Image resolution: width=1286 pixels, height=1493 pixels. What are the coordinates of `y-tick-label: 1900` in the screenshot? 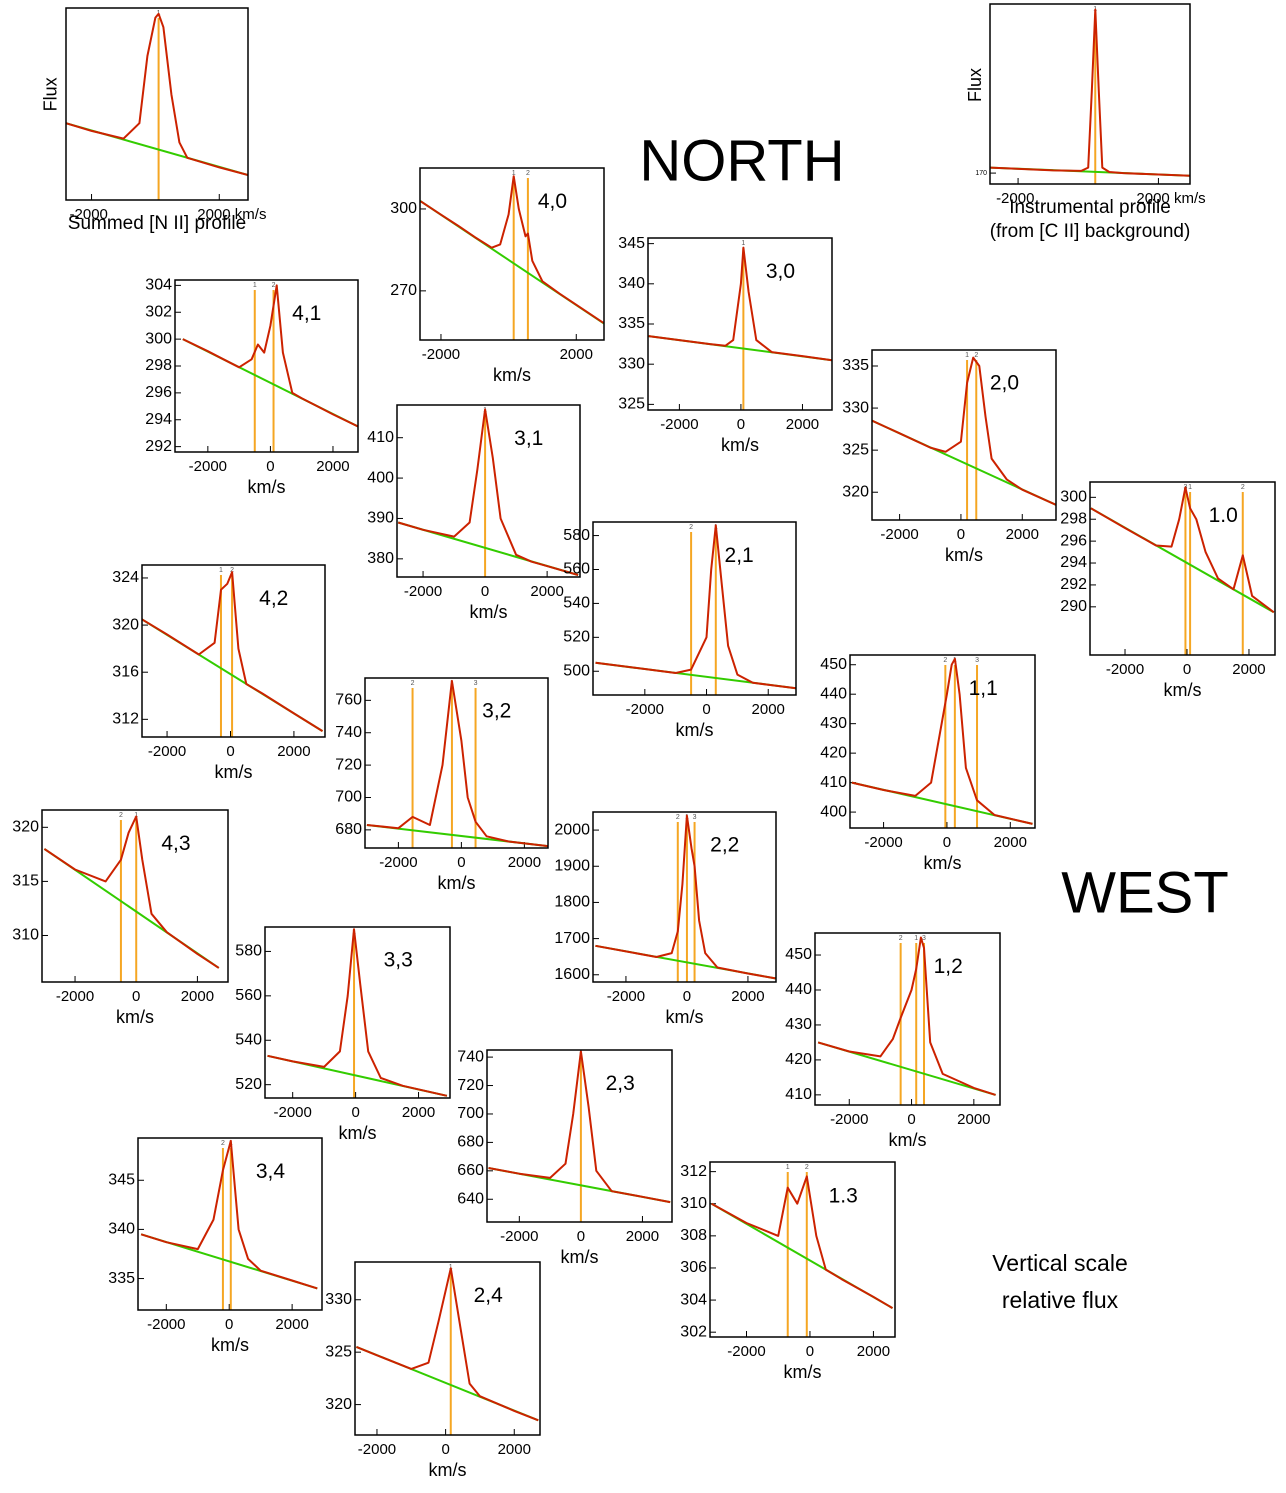 It's located at (572, 865).